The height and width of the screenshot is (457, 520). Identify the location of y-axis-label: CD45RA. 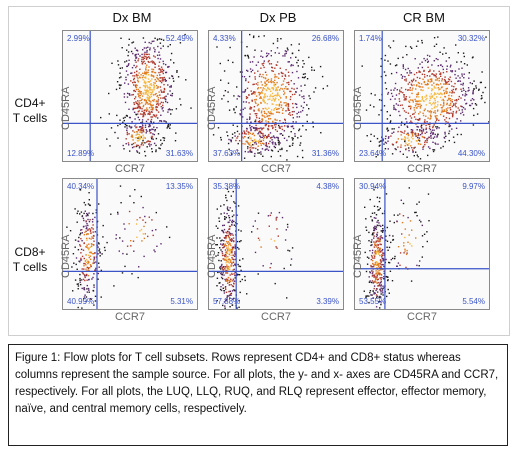
(212, 108).